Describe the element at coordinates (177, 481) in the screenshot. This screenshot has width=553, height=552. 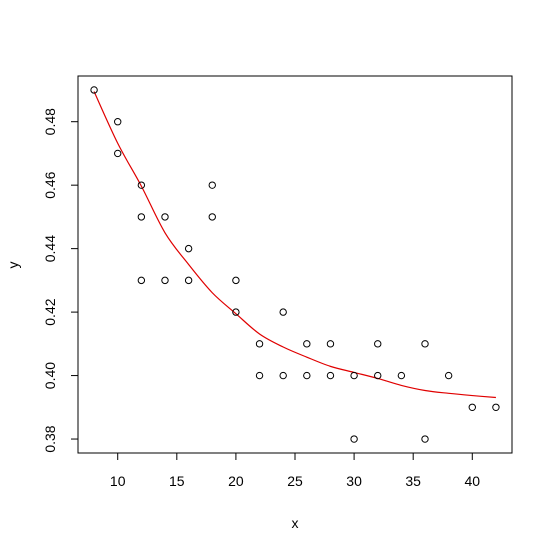
I see `x-tick-label: 15` at that location.